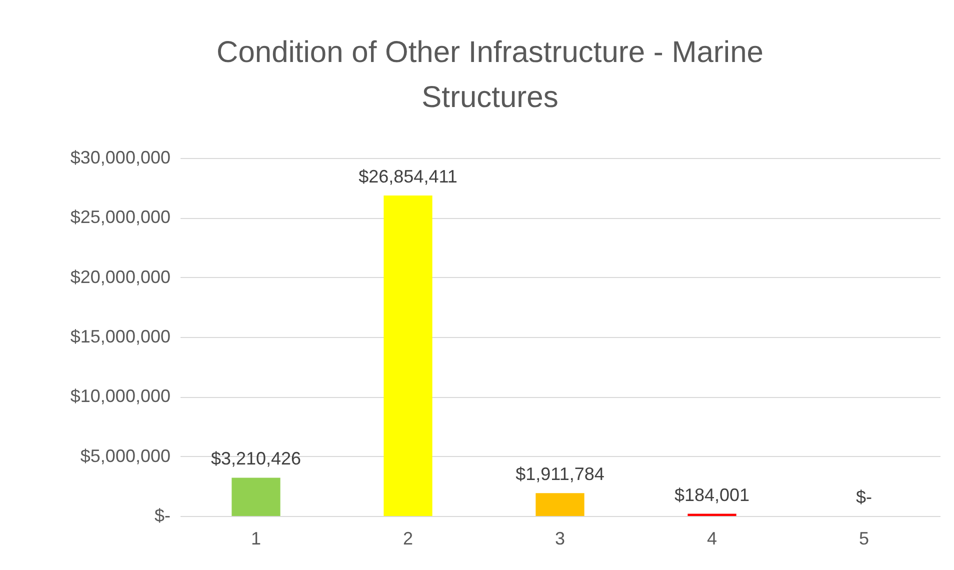 The width and height of the screenshot is (954, 570). Describe the element at coordinates (125, 456) in the screenshot. I see `y-tick-label: $5,000,000` at that location.